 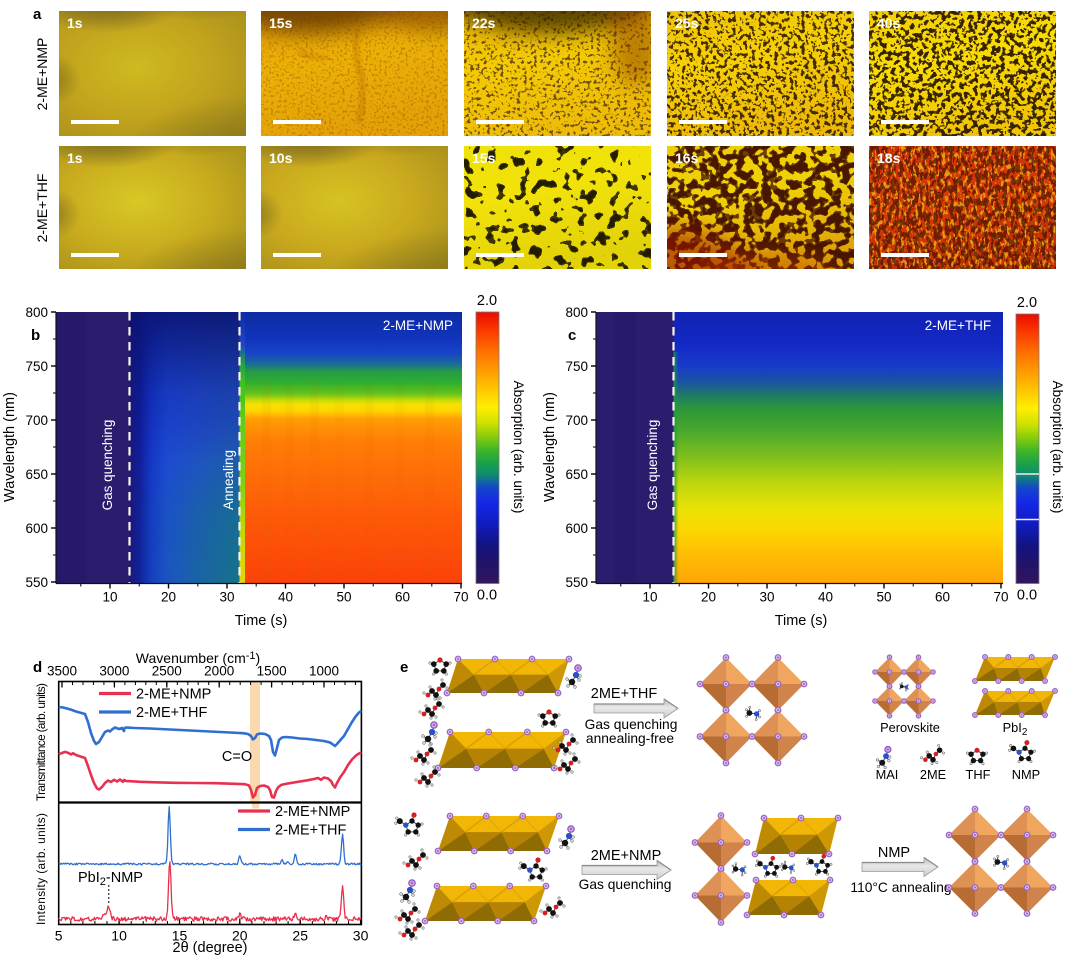 What do you see at coordinates (167, 671) in the screenshot?
I see `svg-text: 2500` at bounding box center [167, 671].